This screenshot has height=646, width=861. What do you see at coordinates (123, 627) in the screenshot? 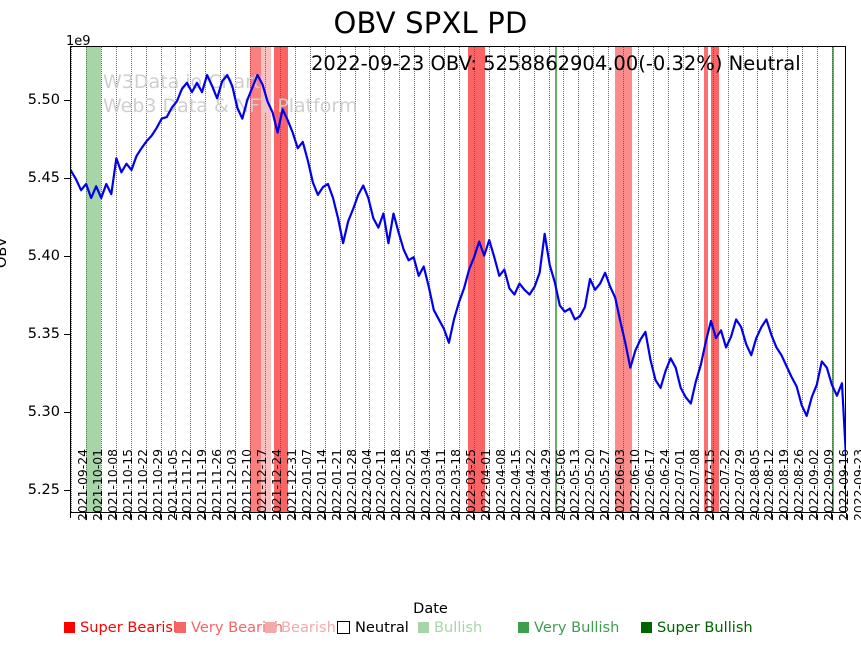
I see `legend-item-super-bearish: Super Bearish` at bounding box center [123, 627].